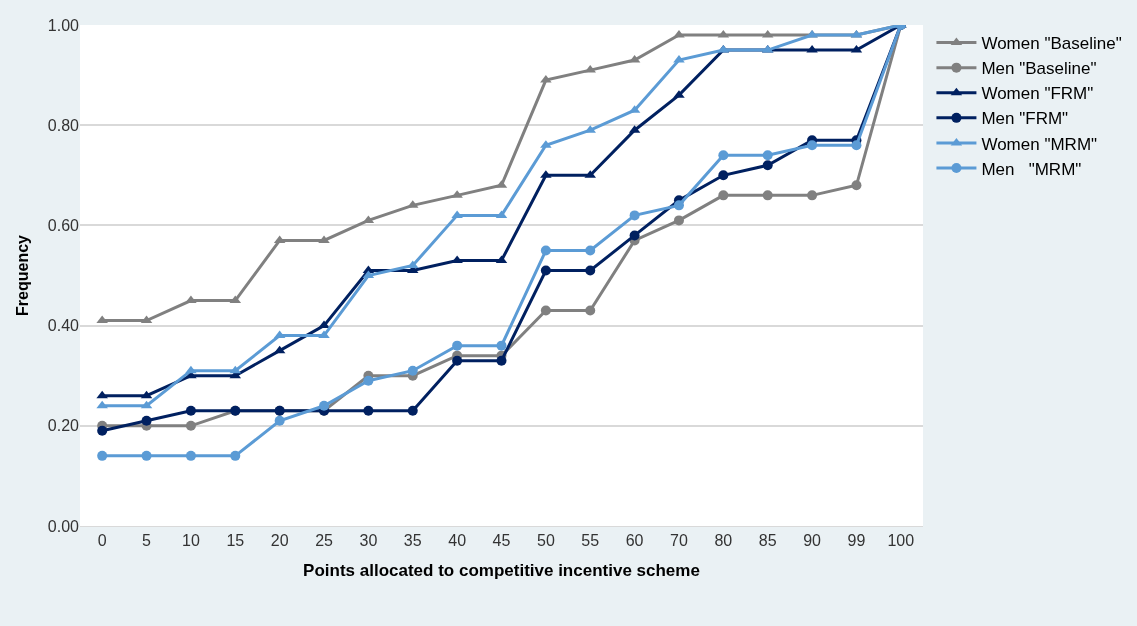 The width and height of the screenshot is (1137, 626). Describe the element at coordinates (767, 541) in the screenshot. I see `x-tick-label: 85` at that location.